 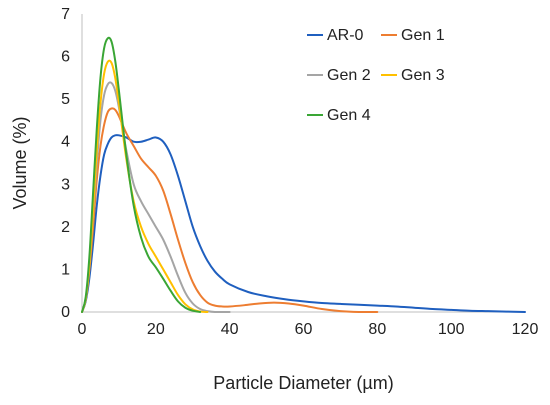 What do you see at coordinates (156, 329) in the screenshot?
I see `x-tick-label: 20` at bounding box center [156, 329].